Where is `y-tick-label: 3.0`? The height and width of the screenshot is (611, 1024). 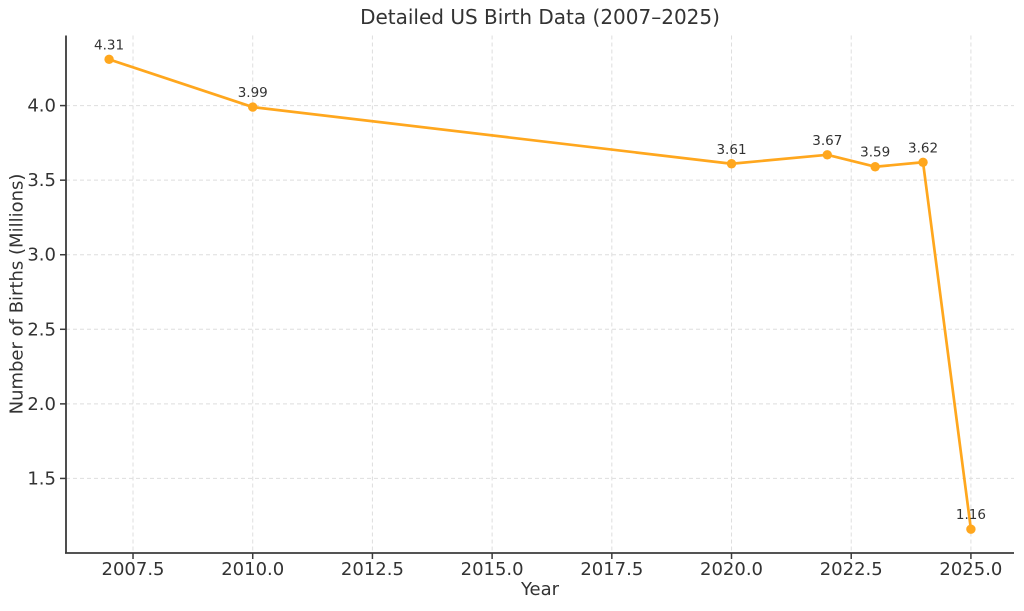
y-tick-label: 3.0 is located at coordinates (41, 255).